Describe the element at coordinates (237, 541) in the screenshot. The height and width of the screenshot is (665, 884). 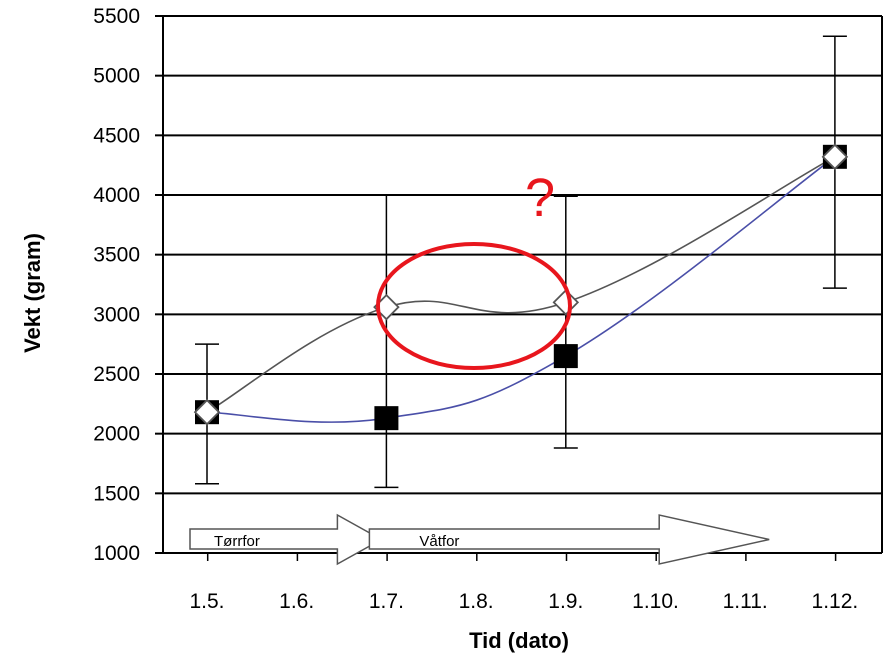
I see `feed-arrow-label: Tørrfor` at that location.